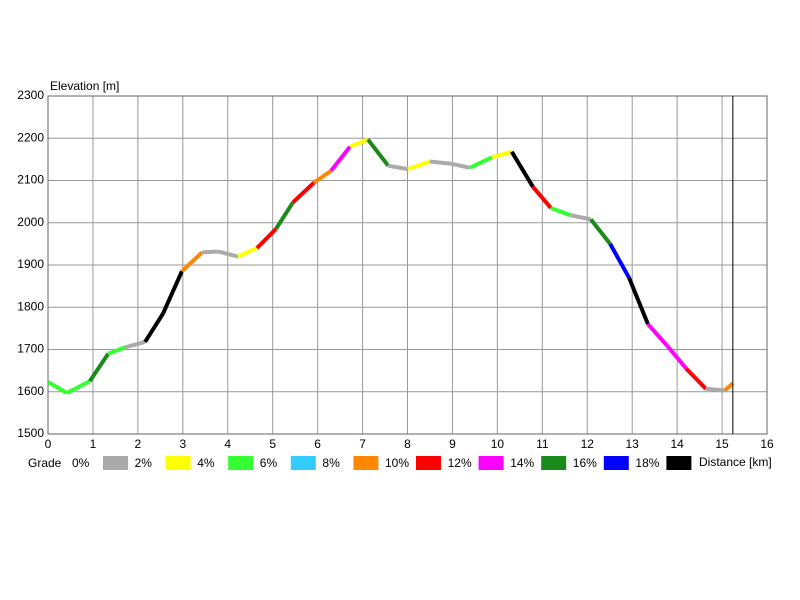 This screenshot has width=800, height=600. What do you see at coordinates (227, 444) in the screenshot?
I see `x-tick-label: 4` at bounding box center [227, 444].